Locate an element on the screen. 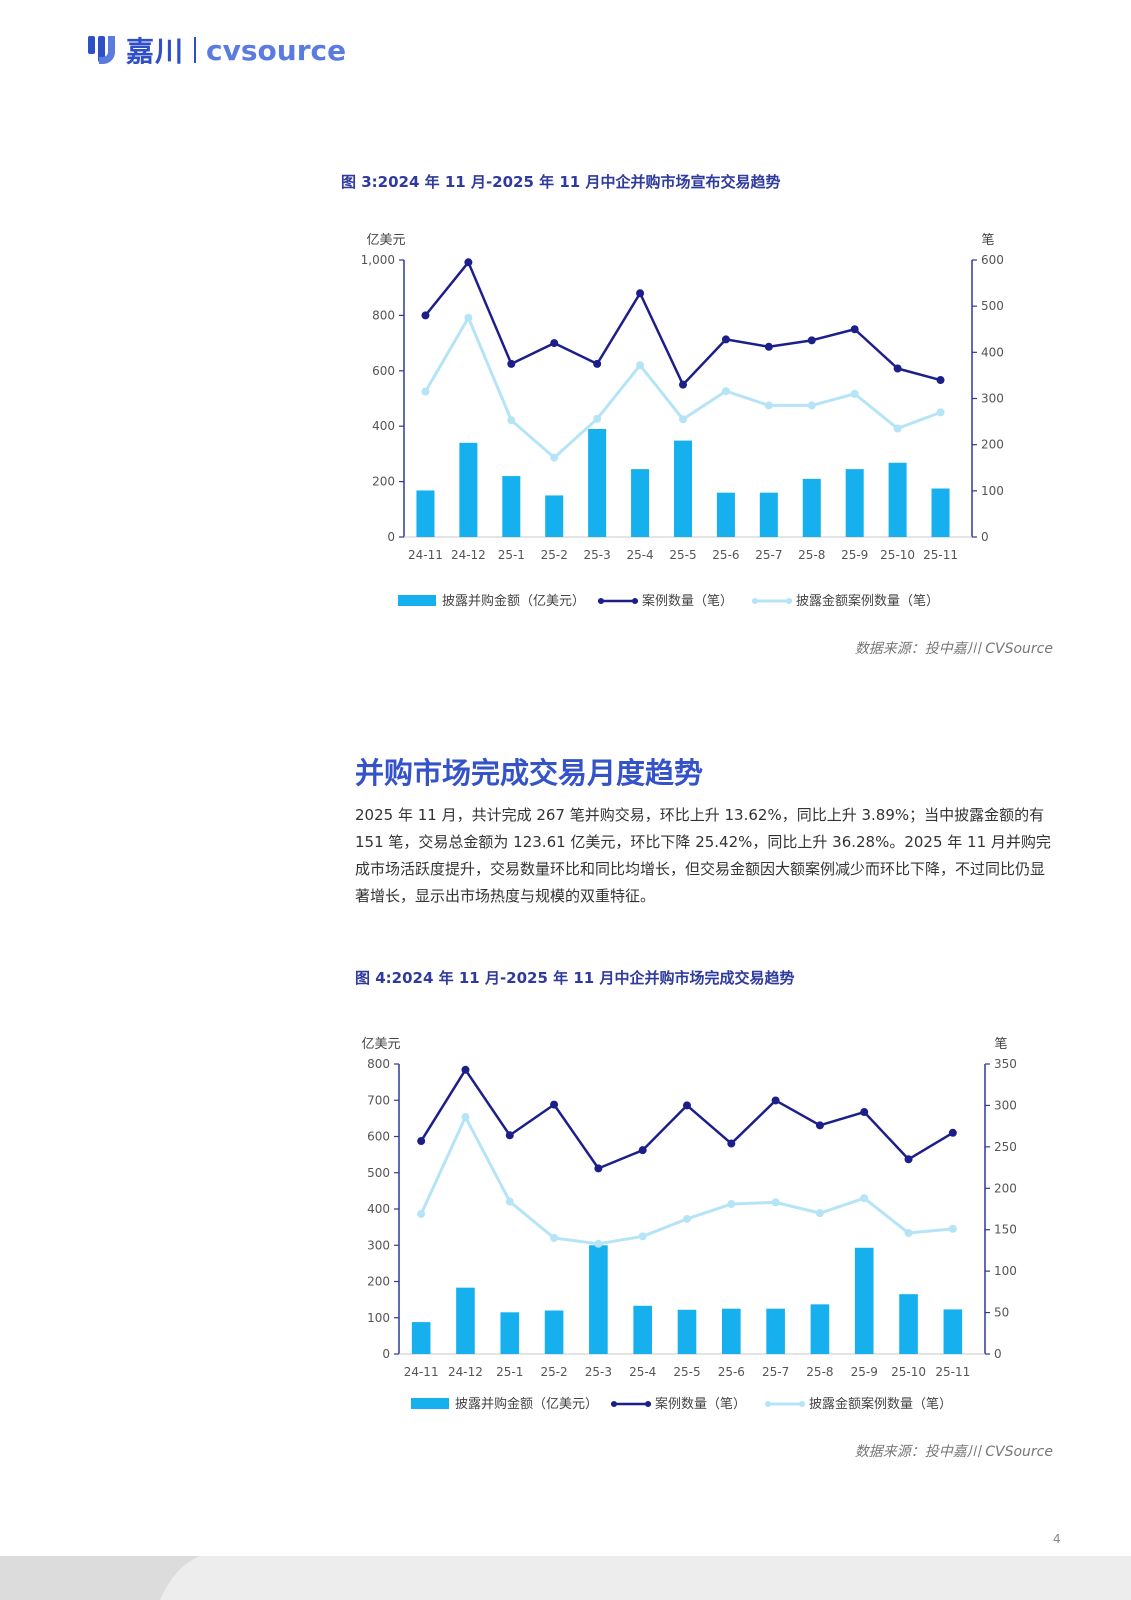 This screenshot has height=1600, width=1131. brand-logo: 嘉川 cvsource is located at coordinates (216, 50).